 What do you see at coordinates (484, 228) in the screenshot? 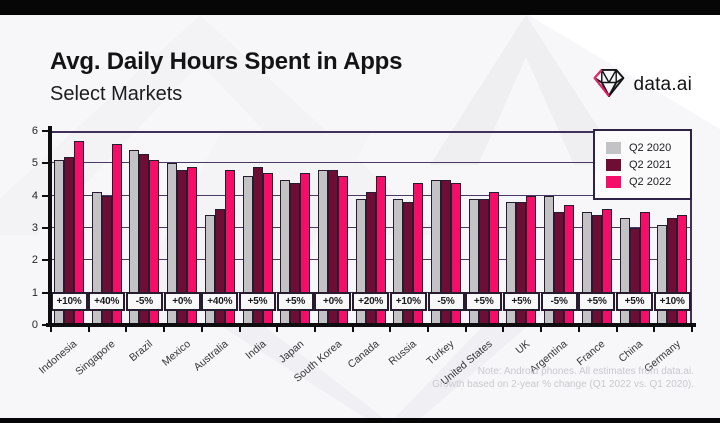
I see `bar-group-united-states: +5%` at bounding box center [484, 228].